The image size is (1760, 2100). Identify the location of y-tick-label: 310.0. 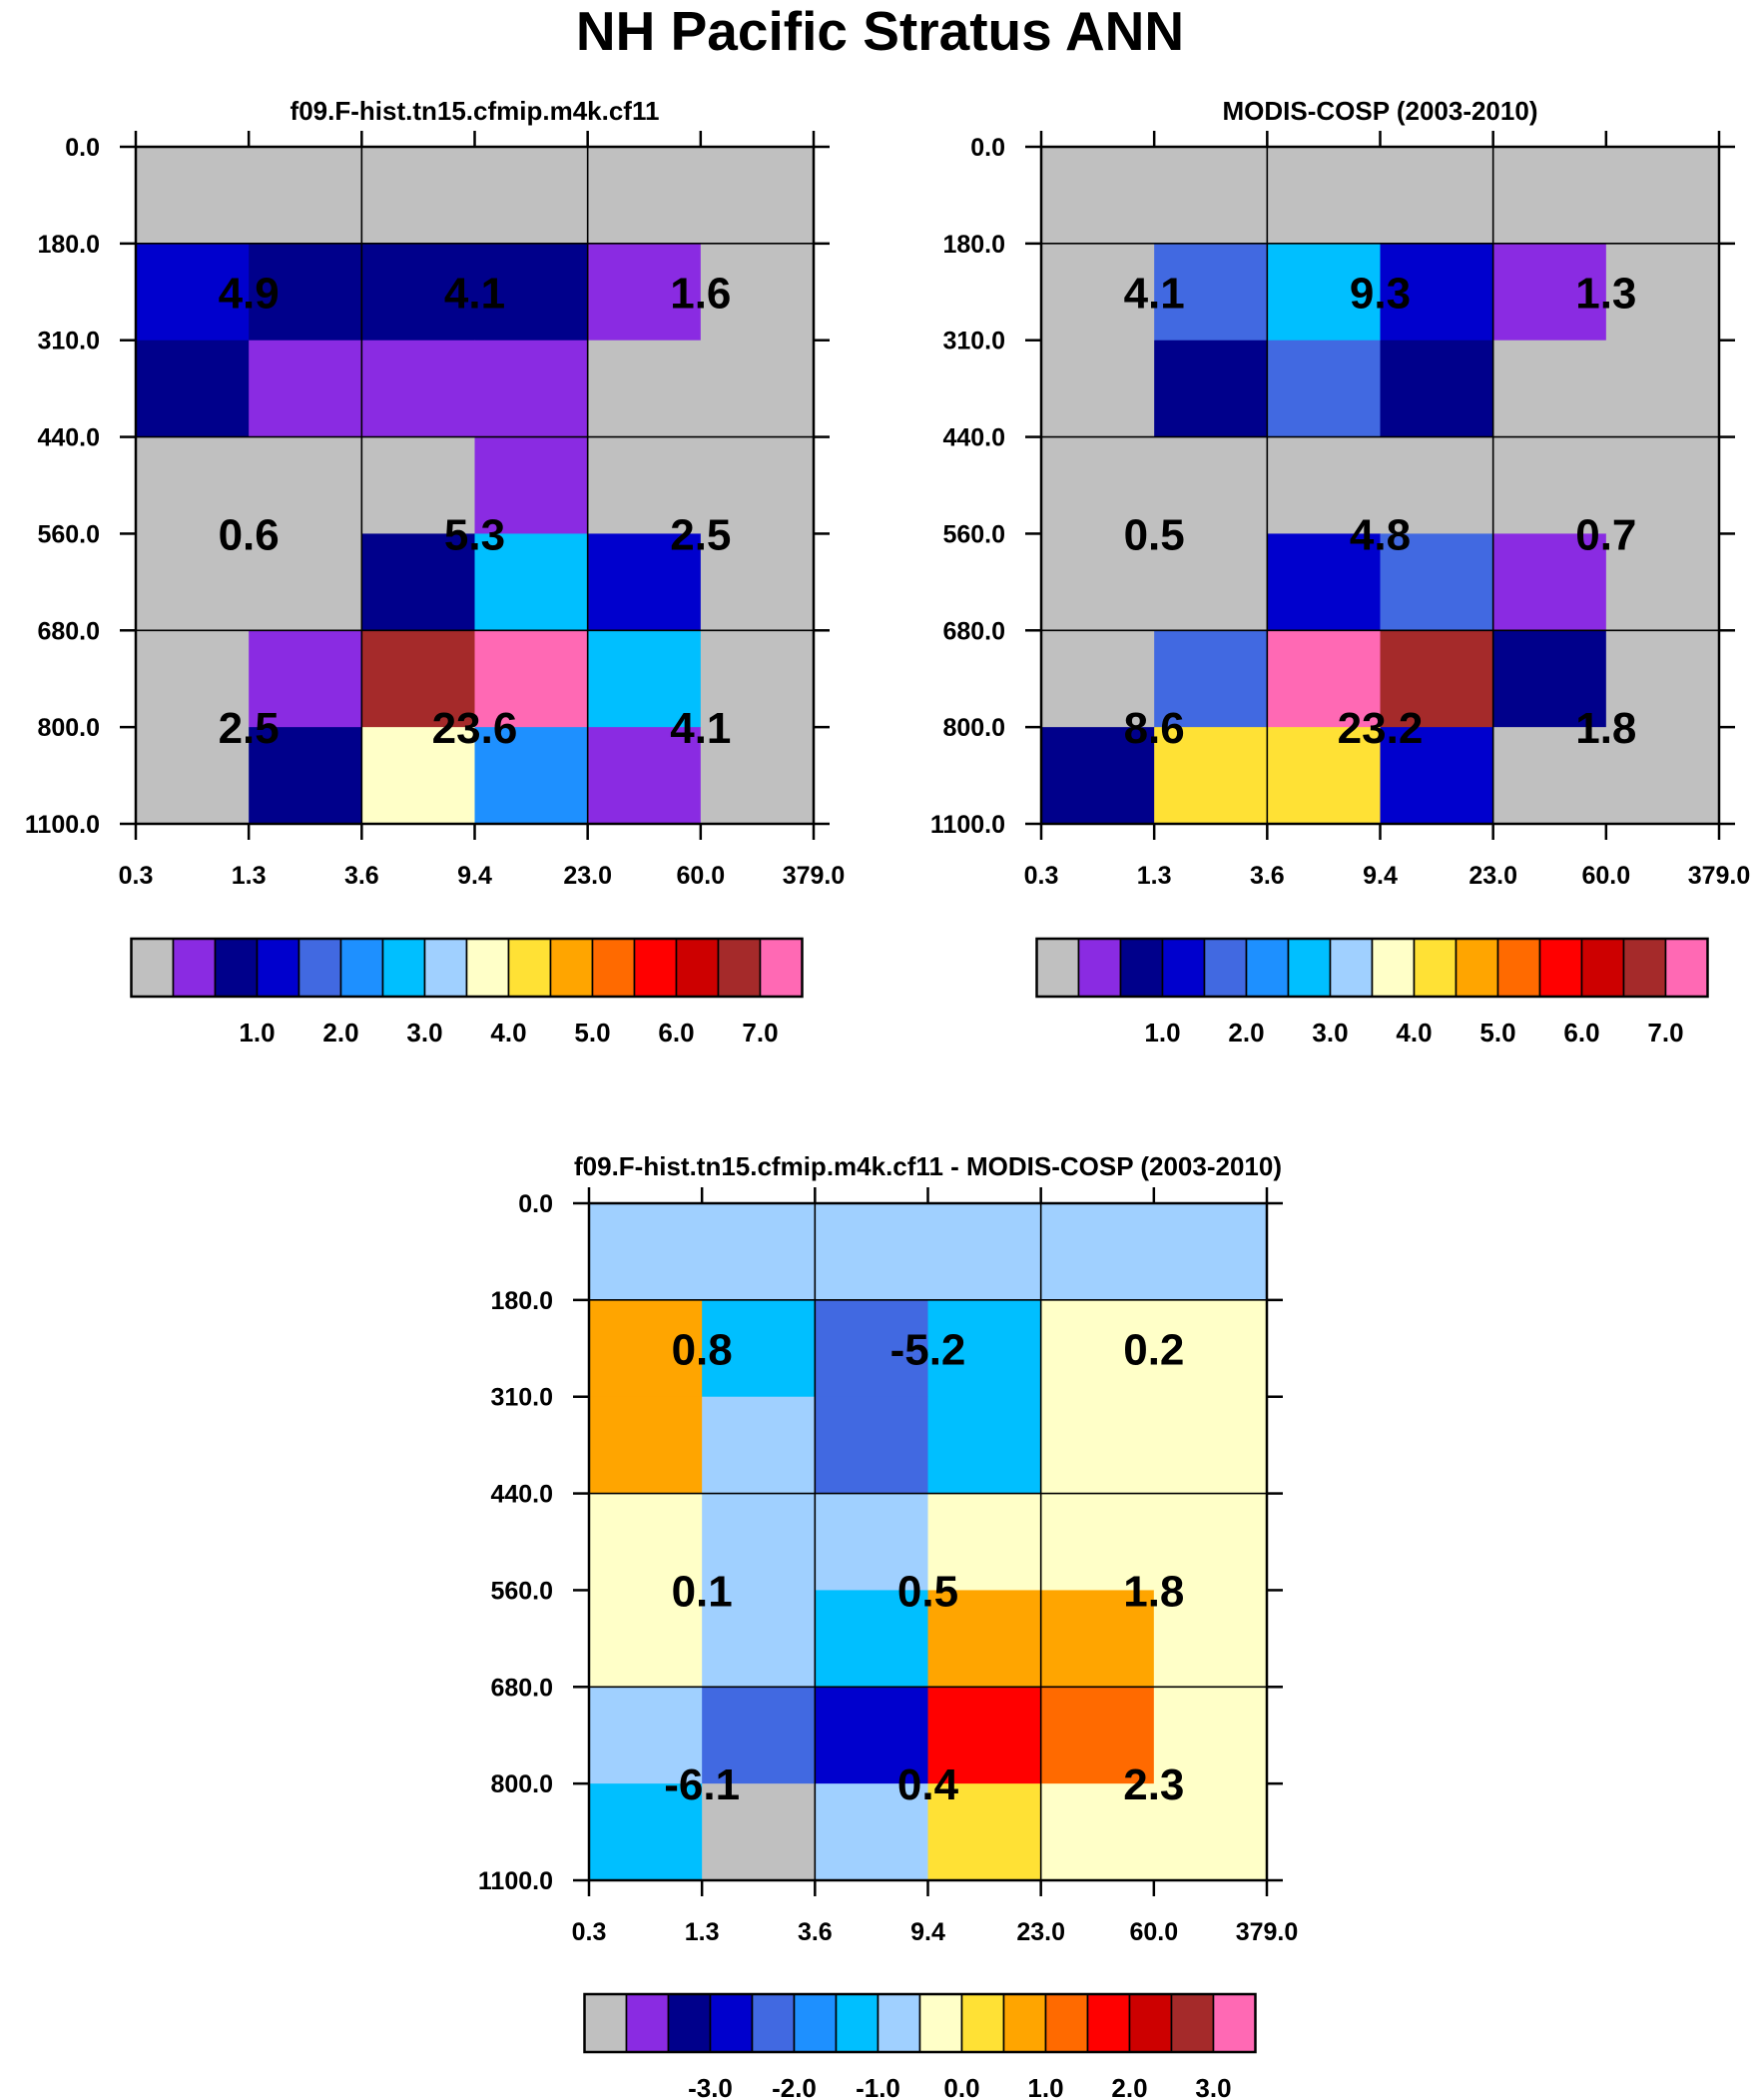
(68, 341).